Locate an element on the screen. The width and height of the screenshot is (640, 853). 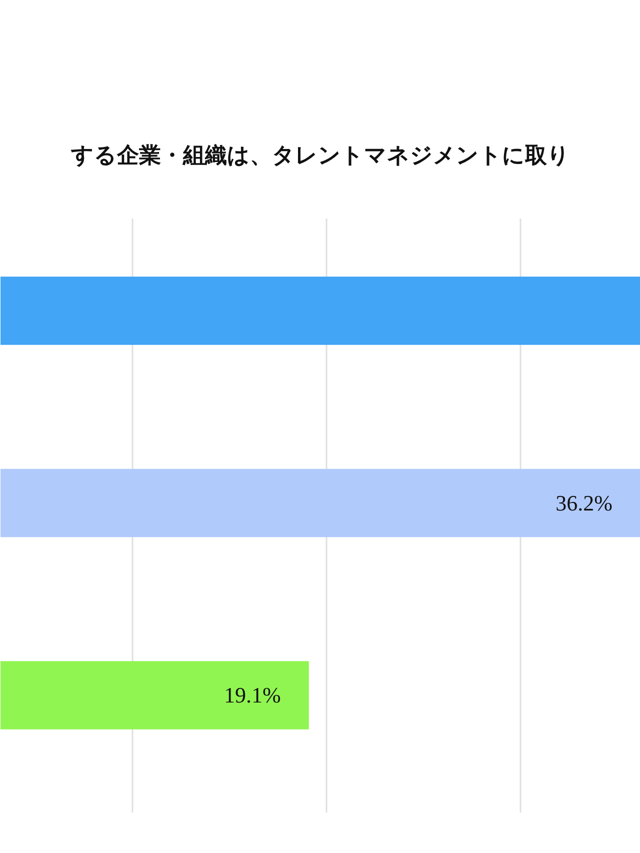
data-label: 19.1% is located at coordinates (252, 695).